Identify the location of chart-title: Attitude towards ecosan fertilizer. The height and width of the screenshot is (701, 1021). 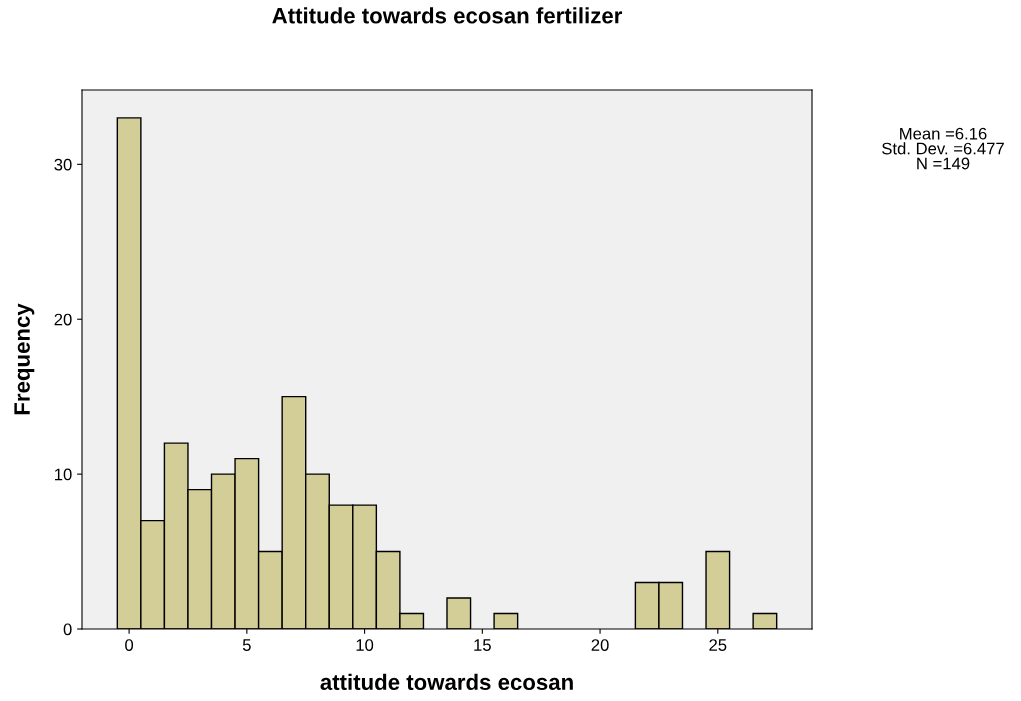
(447, 15).